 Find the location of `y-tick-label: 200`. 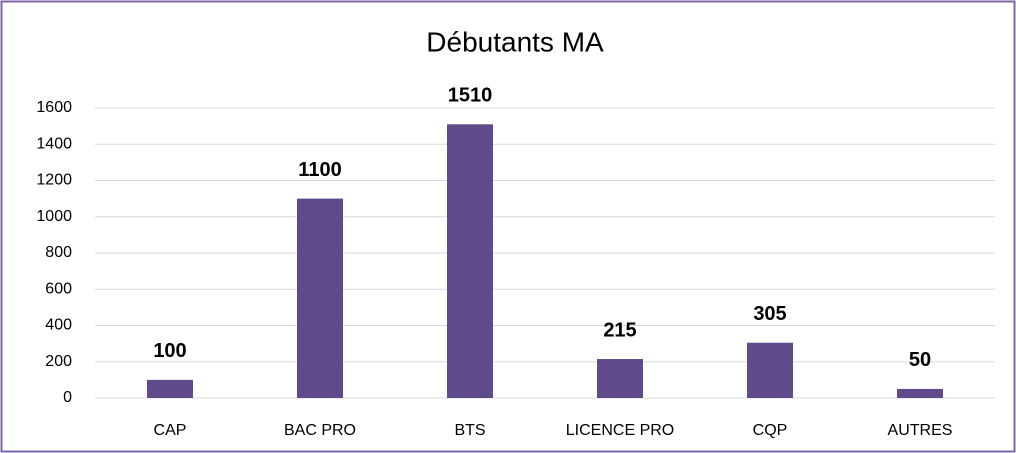

y-tick-label: 200 is located at coordinates (58, 361).